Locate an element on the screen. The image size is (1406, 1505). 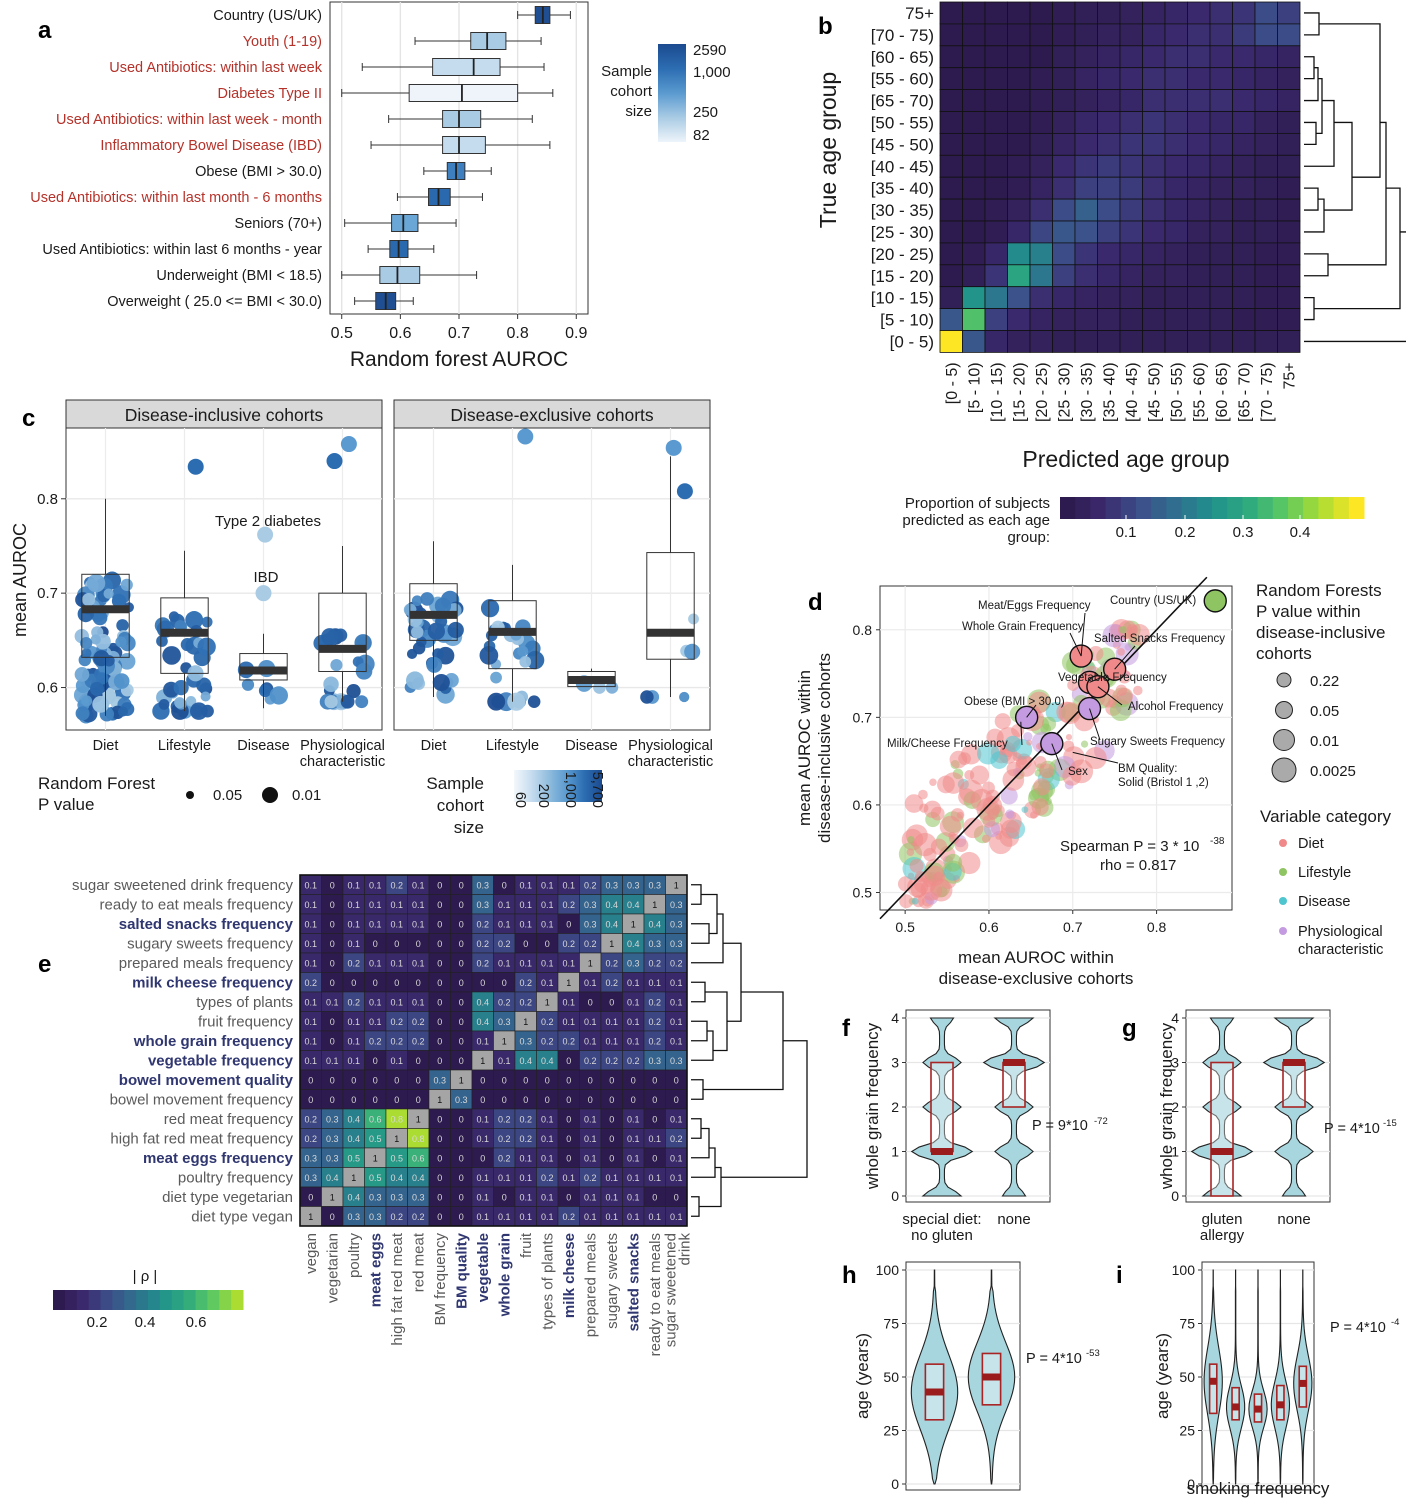
cell-value: 0.4 is located at coordinates (353, 1119).